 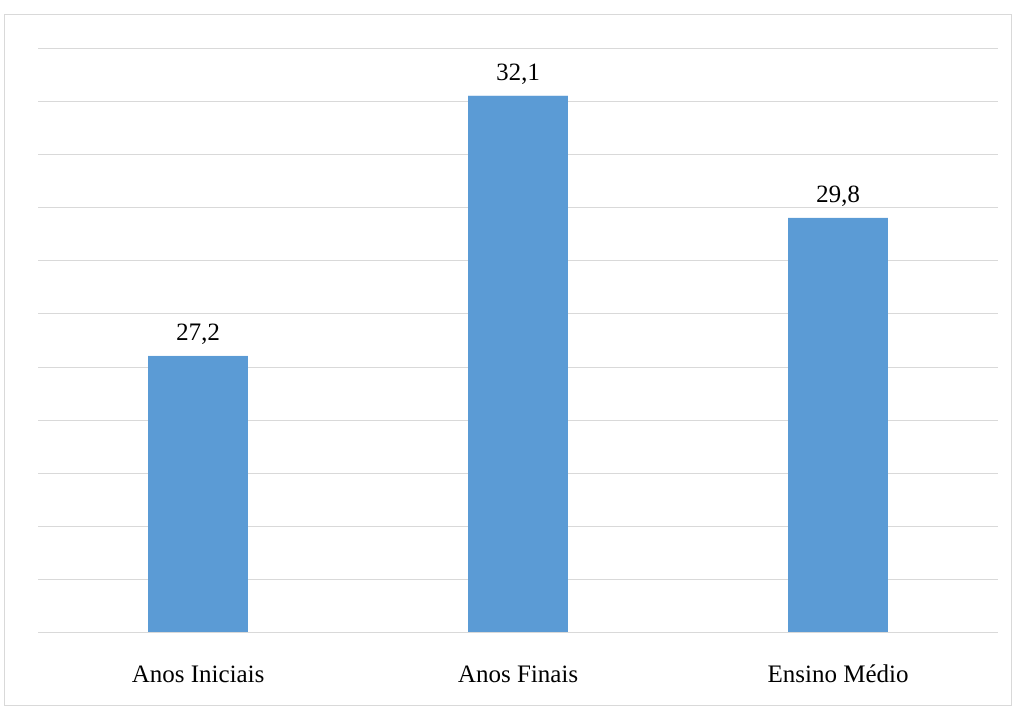 I want to click on x-tick-label: Anos Finais, so click(x=518, y=674).